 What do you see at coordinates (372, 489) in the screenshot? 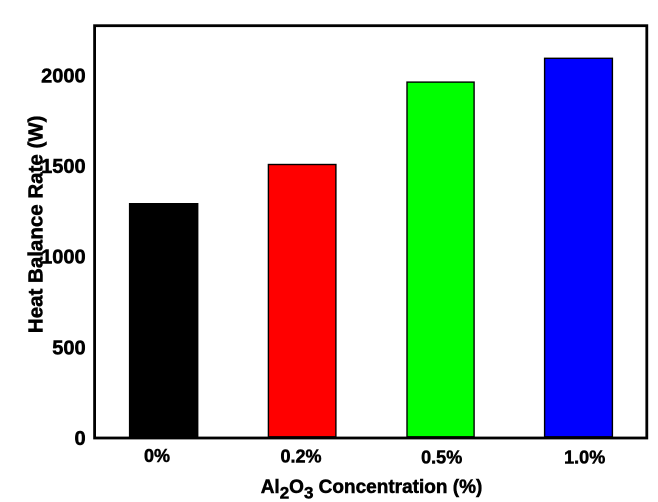
I see `svg-text: Al2O3 Concentration (%)` at bounding box center [372, 489].